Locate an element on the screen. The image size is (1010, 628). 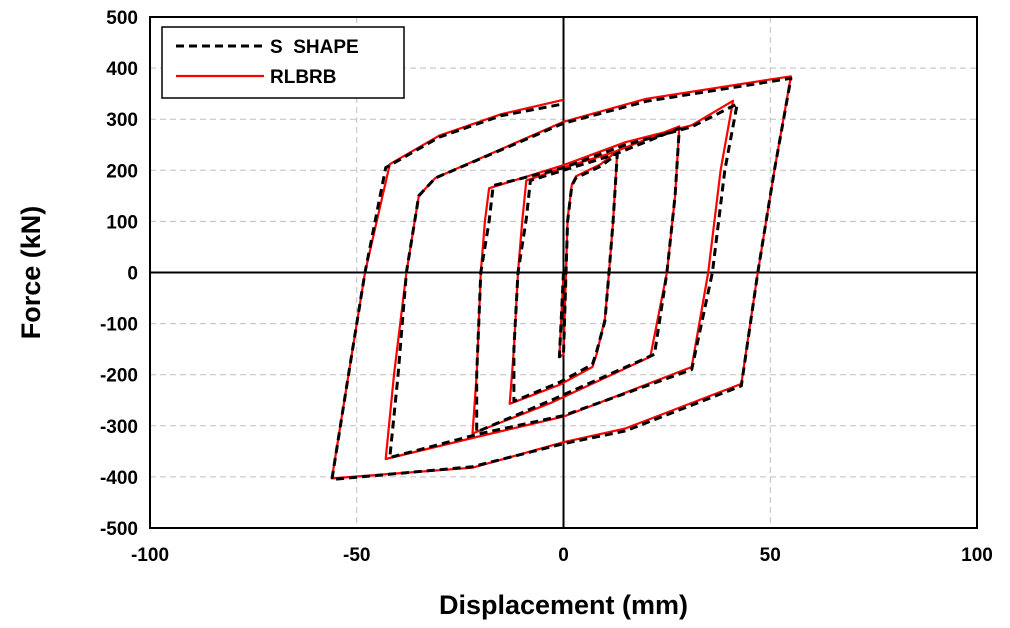
y-tick-labels: -500 -400 -300 -200 -100 0 100 200 300 400 500 is located at coordinates (119, 274).